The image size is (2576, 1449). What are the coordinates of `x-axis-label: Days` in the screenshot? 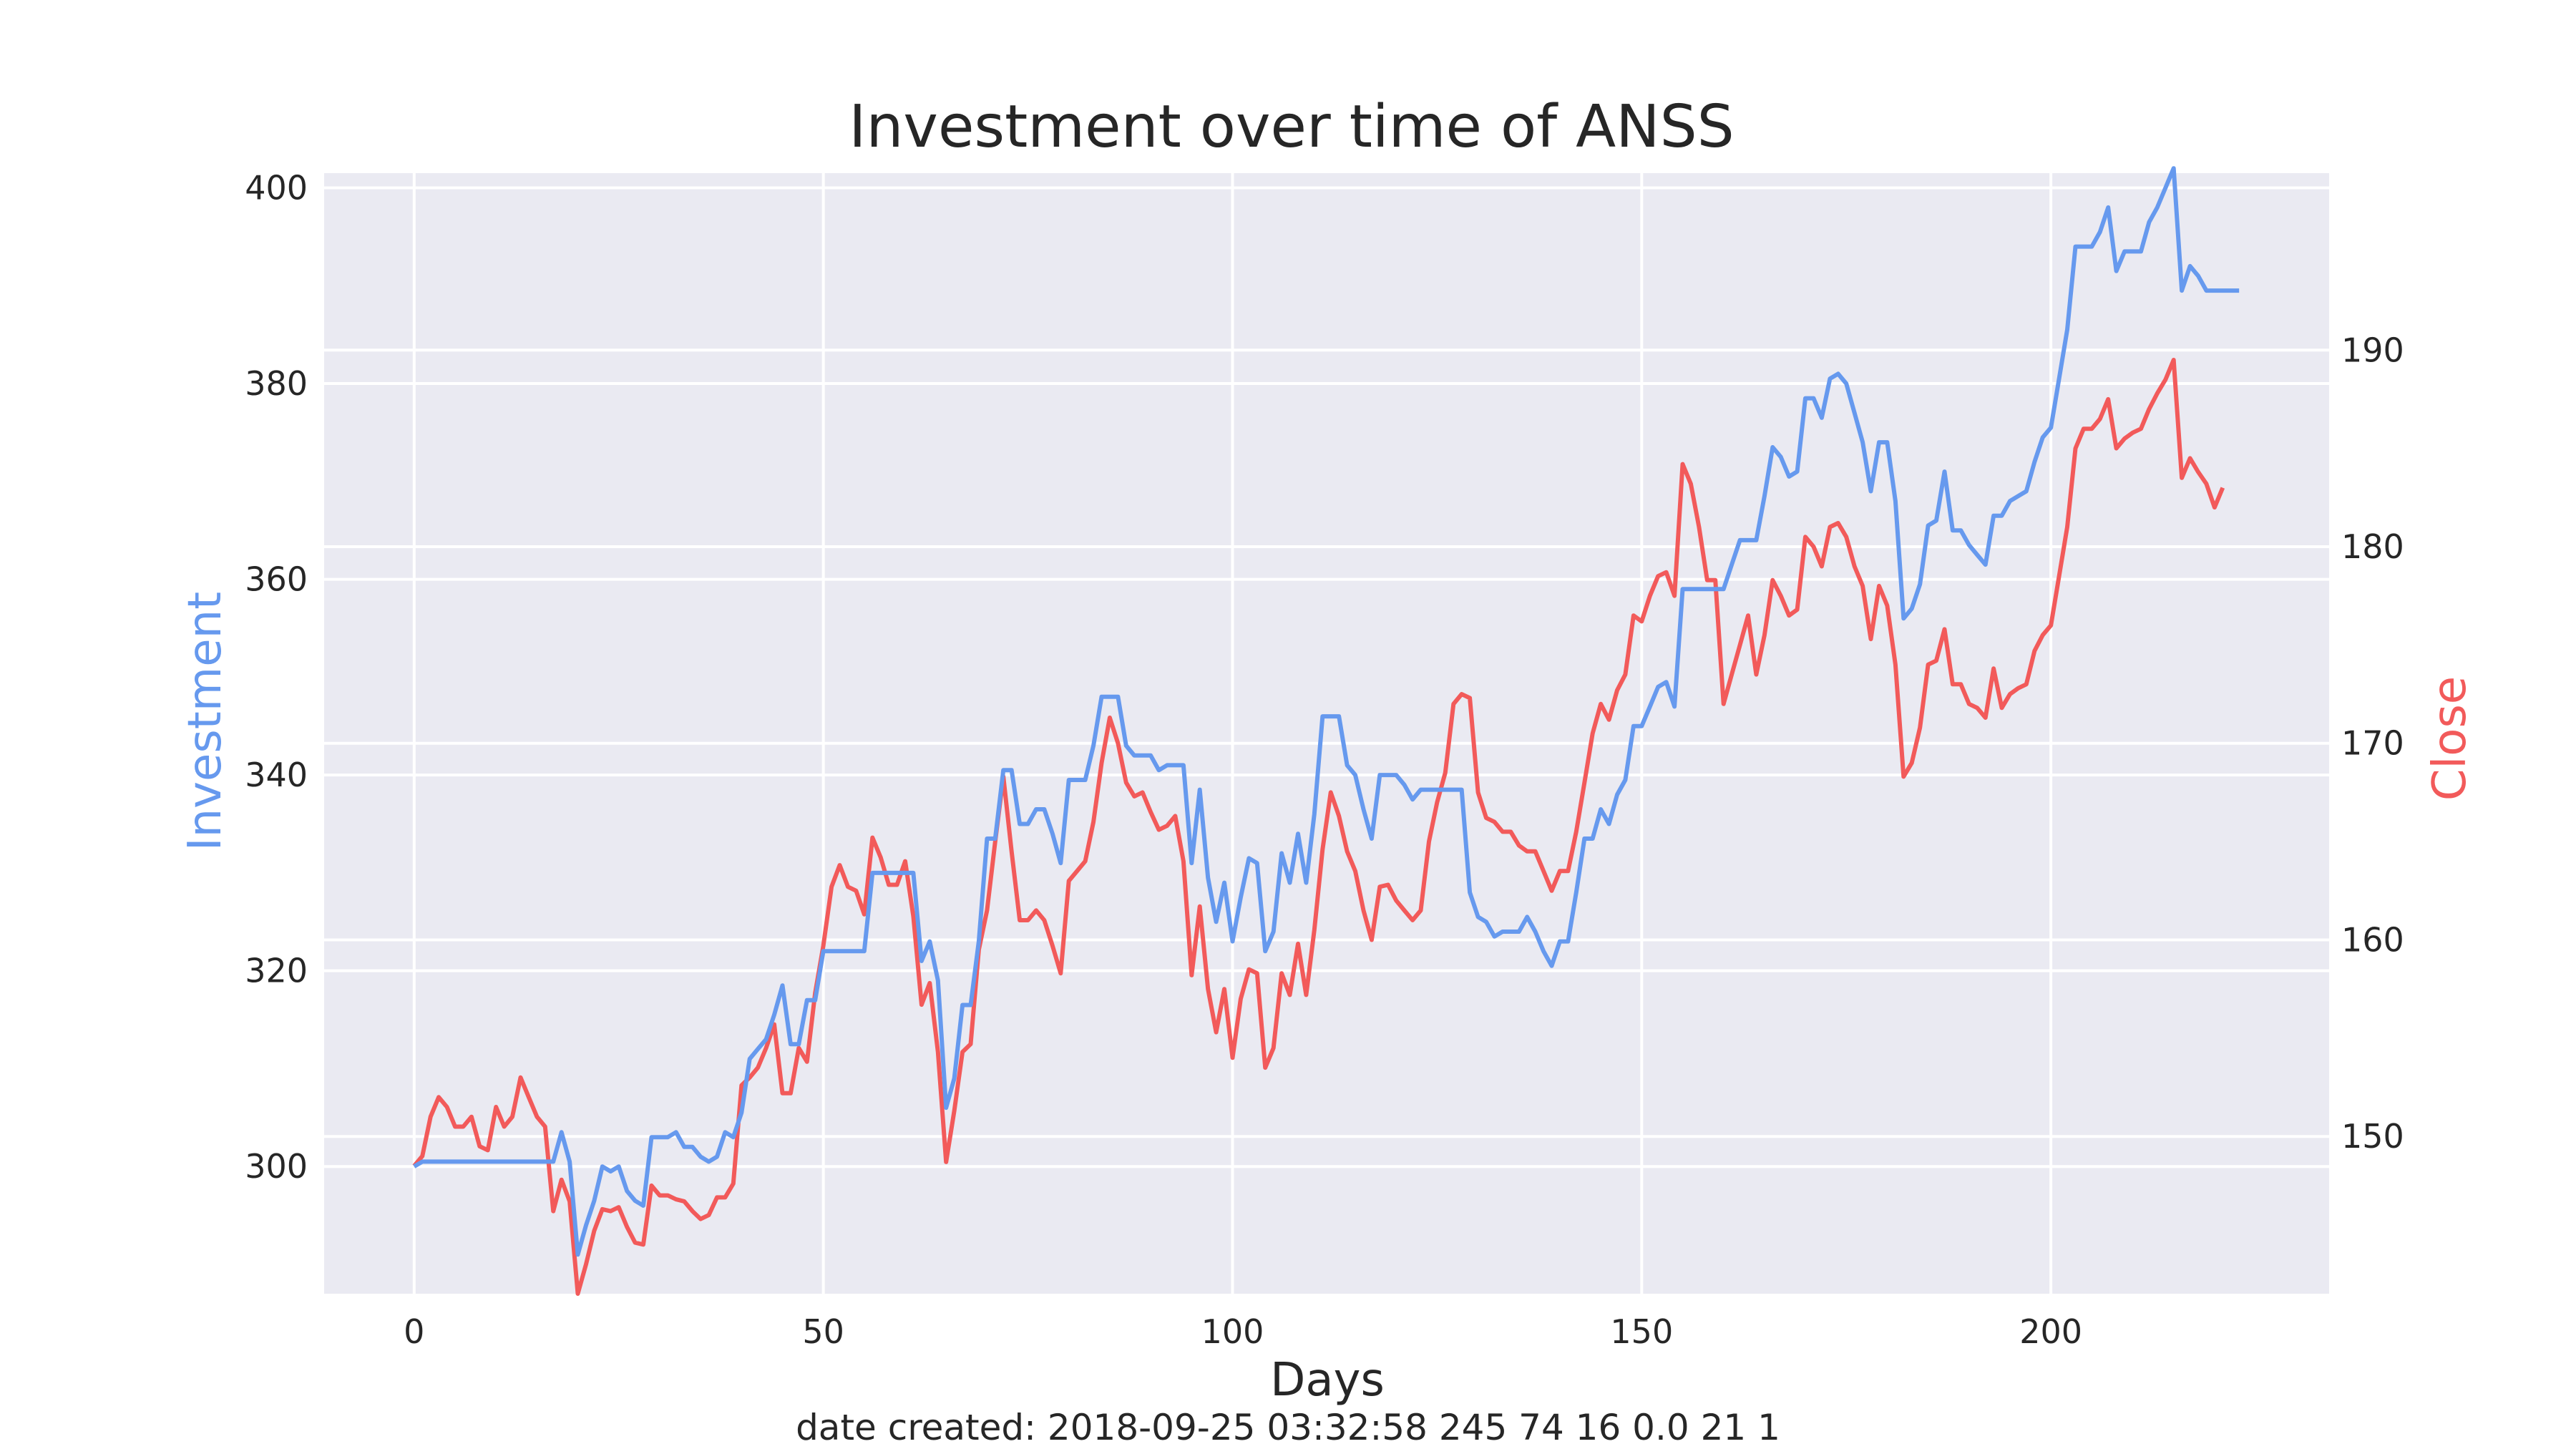 It's located at (1327, 1380).